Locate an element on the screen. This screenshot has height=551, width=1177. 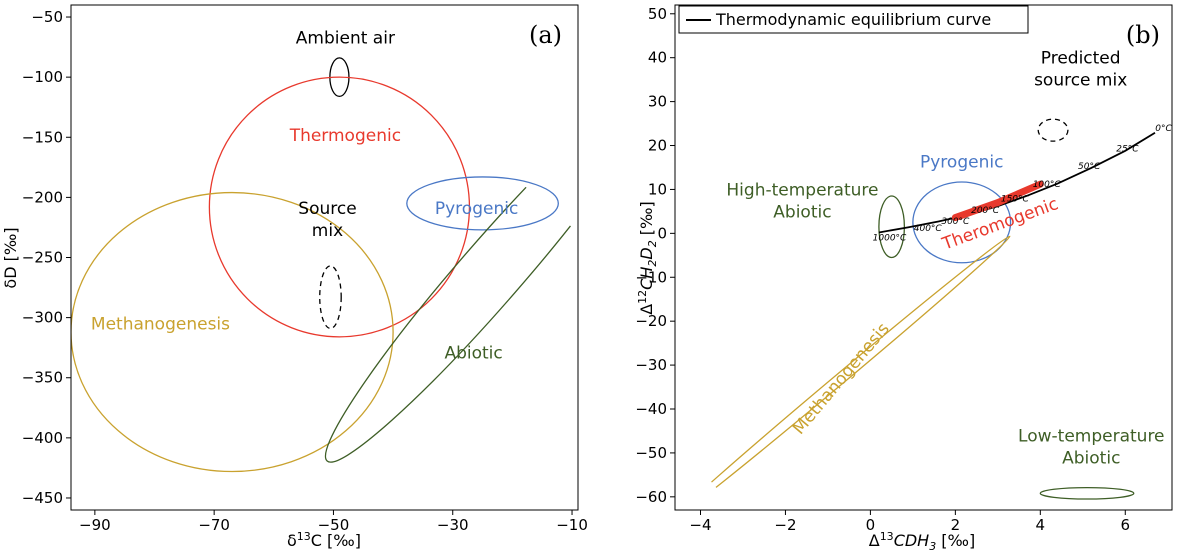
legend-label: Thermodynamic equilibrium curve is located at coordinates (853, 19).